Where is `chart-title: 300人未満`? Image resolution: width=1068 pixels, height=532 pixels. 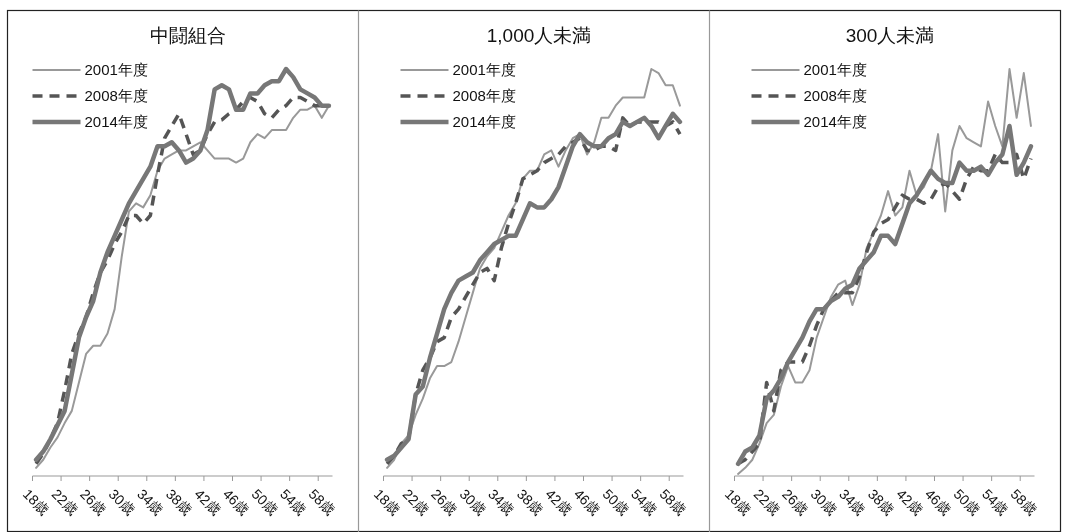 chart-title: 300人未満 is located at coordinates (890, 35).